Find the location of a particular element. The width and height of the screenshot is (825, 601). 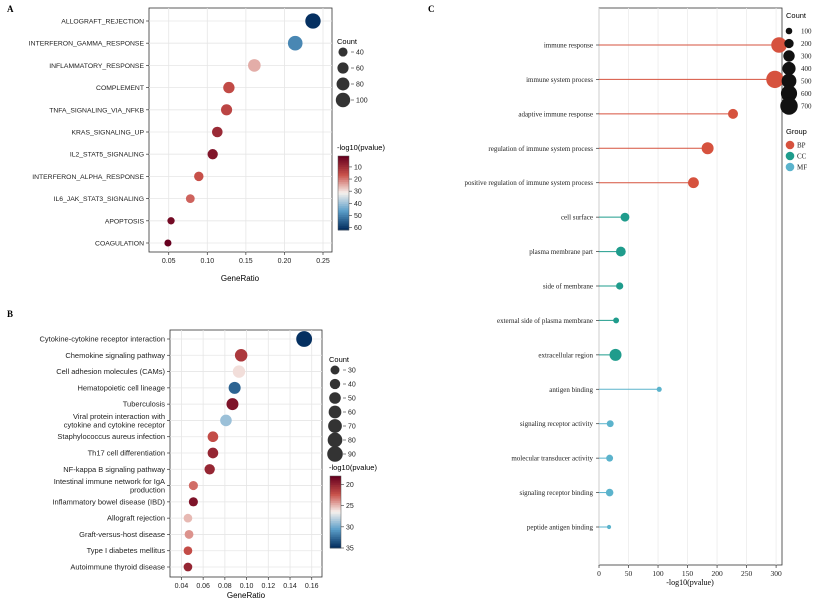

c-size-legend-label: 400 is located at coordinates (806, 69).